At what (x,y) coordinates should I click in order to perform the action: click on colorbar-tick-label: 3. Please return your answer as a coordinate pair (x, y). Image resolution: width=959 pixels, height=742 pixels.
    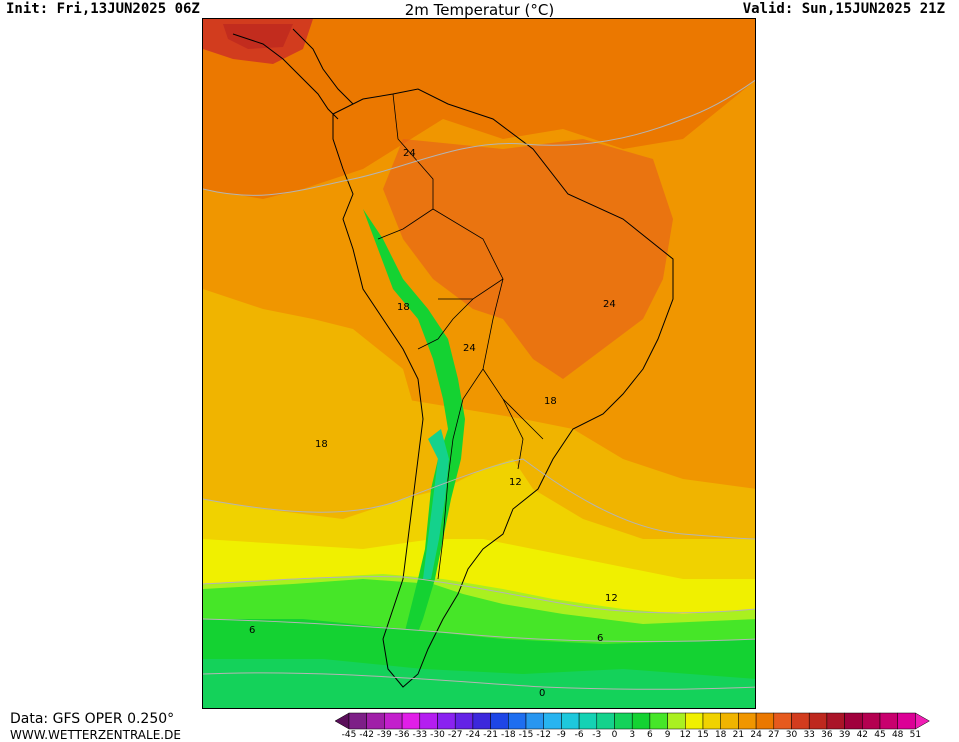
    Looking at the image, I should click on (632, 735).